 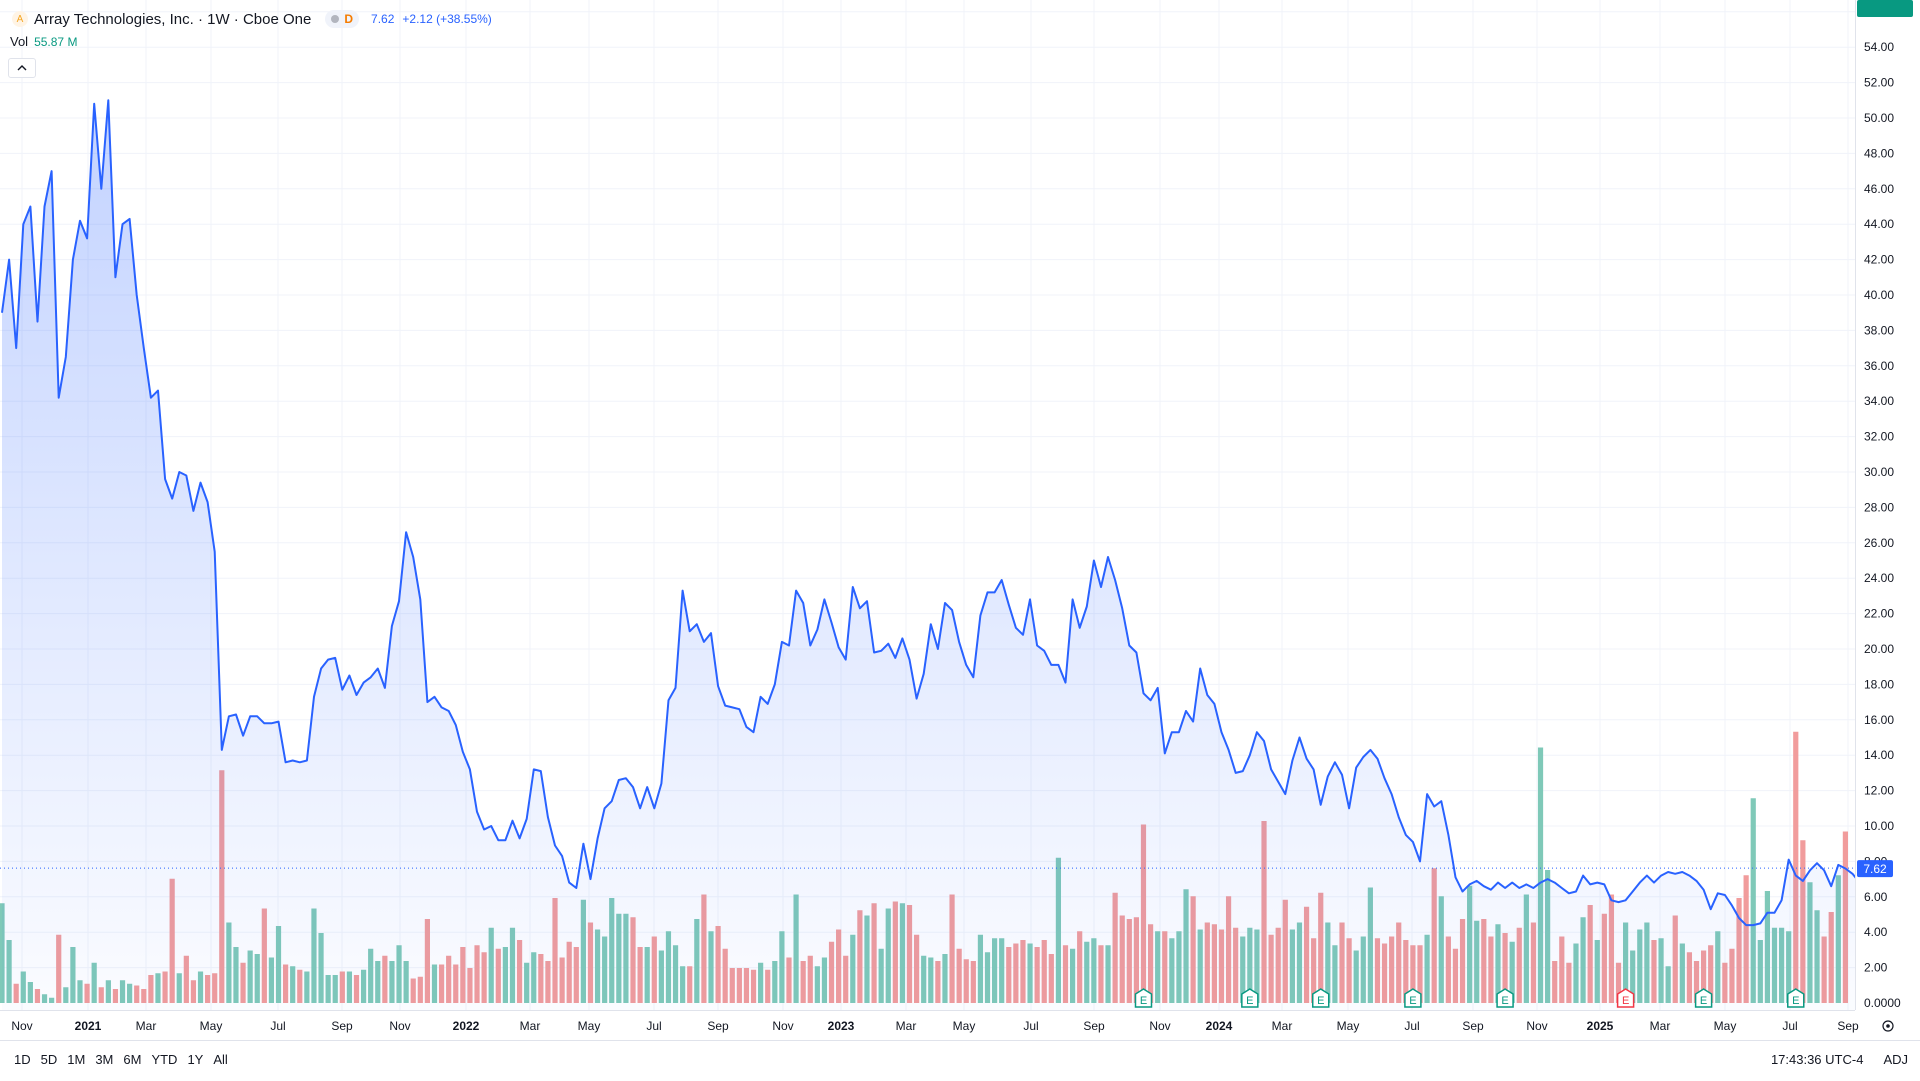 I want to click on range-1y-button: 1Y, so click(x=195, y=1059).